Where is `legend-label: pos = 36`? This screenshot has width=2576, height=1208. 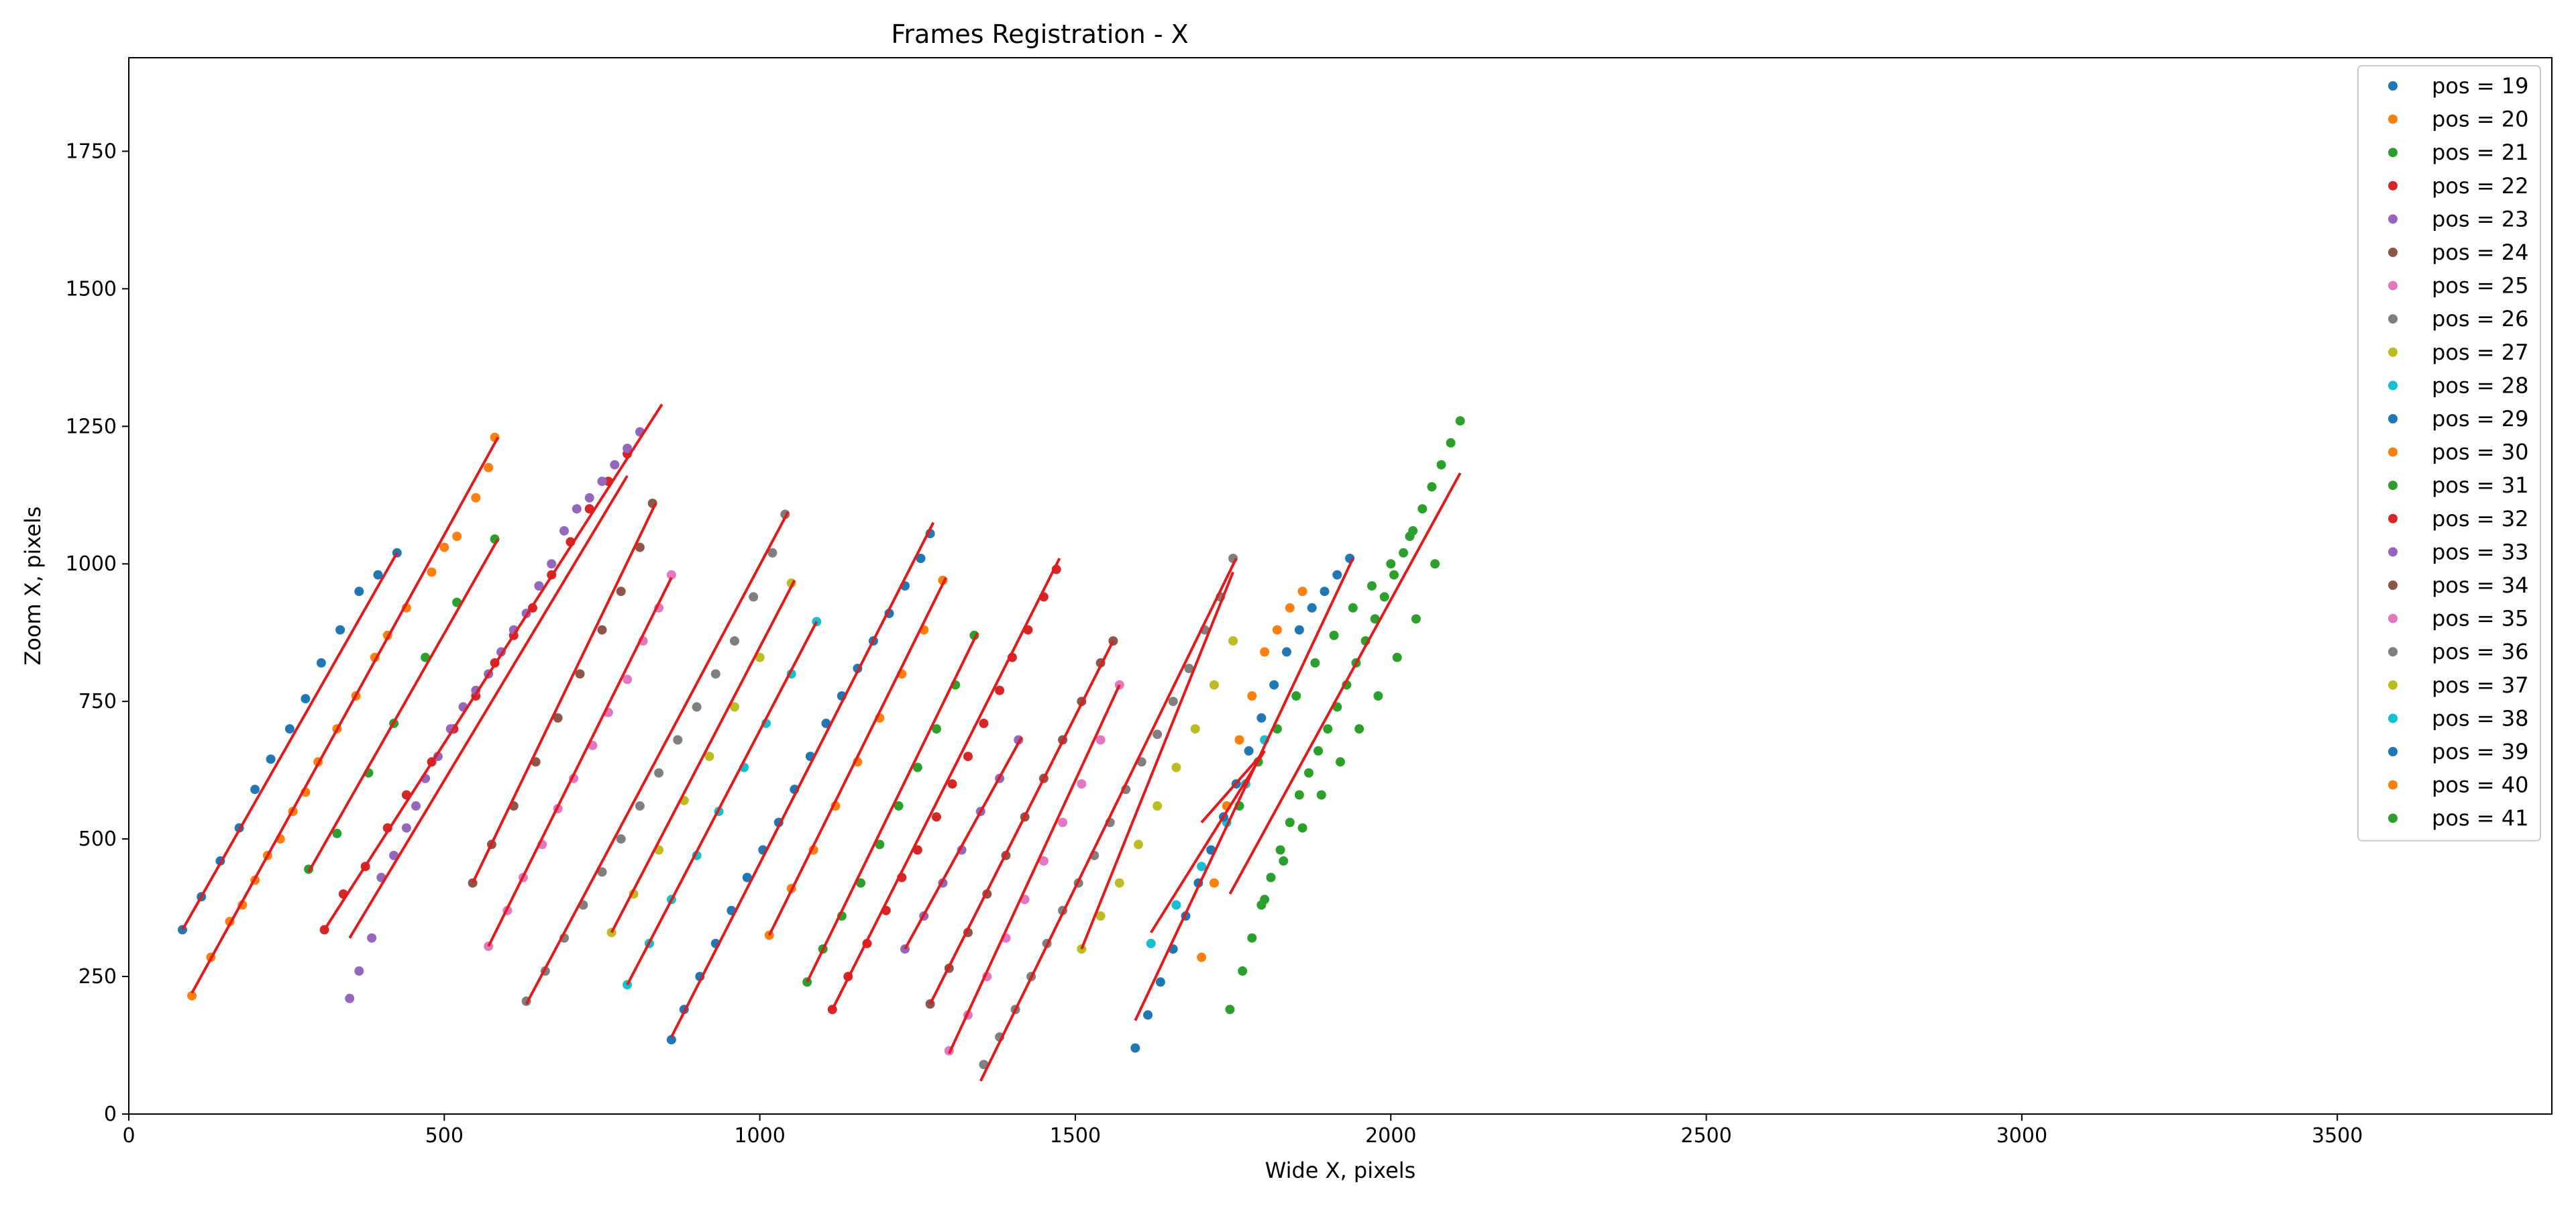 legend-label: pos = 36 is located at coordinates (2480, 651).